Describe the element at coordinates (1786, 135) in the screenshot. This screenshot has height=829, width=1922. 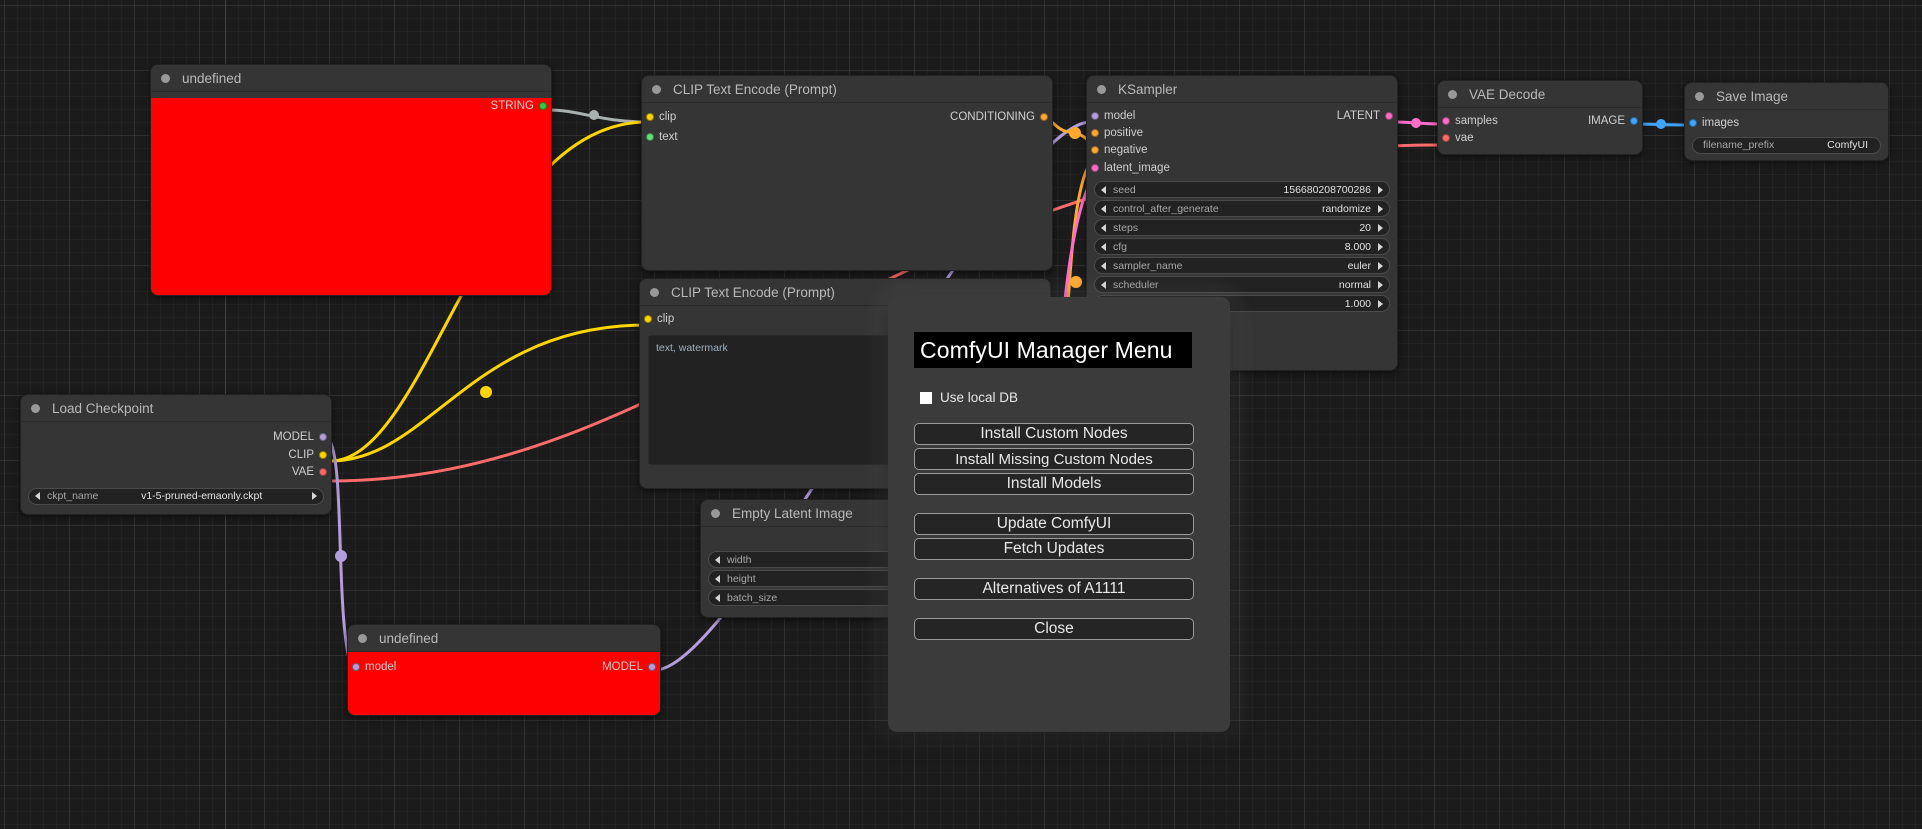
I see `node-body: images filename_prefix ComfyUI` at that location.